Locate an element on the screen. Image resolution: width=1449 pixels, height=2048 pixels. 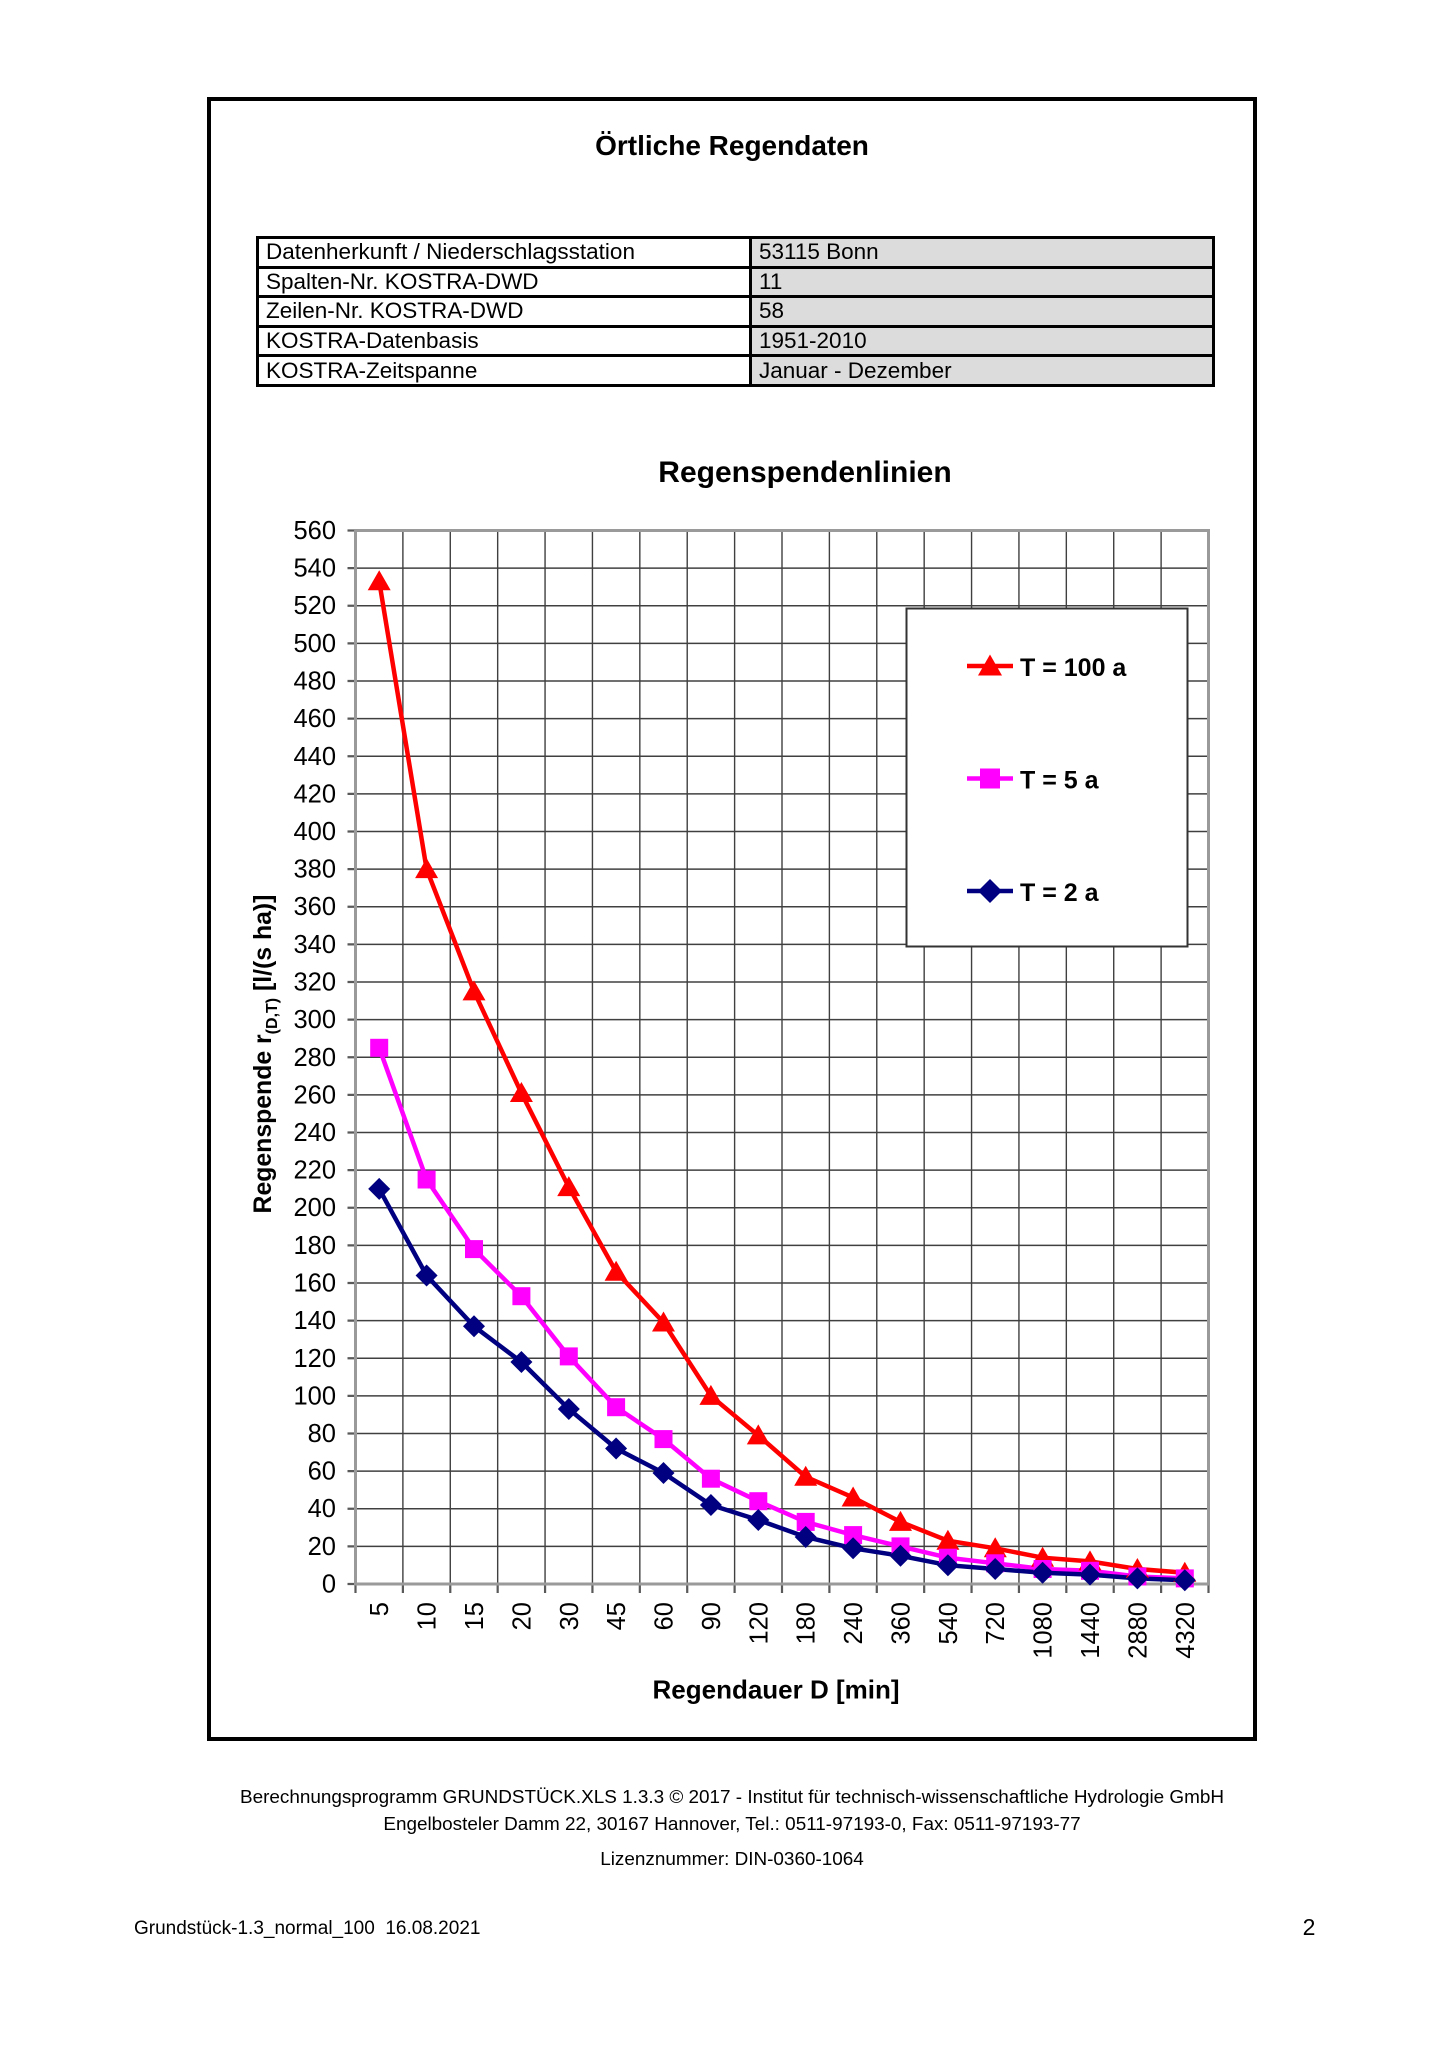
svg-text: T = 100 a is located at coordinates (1073, 668).